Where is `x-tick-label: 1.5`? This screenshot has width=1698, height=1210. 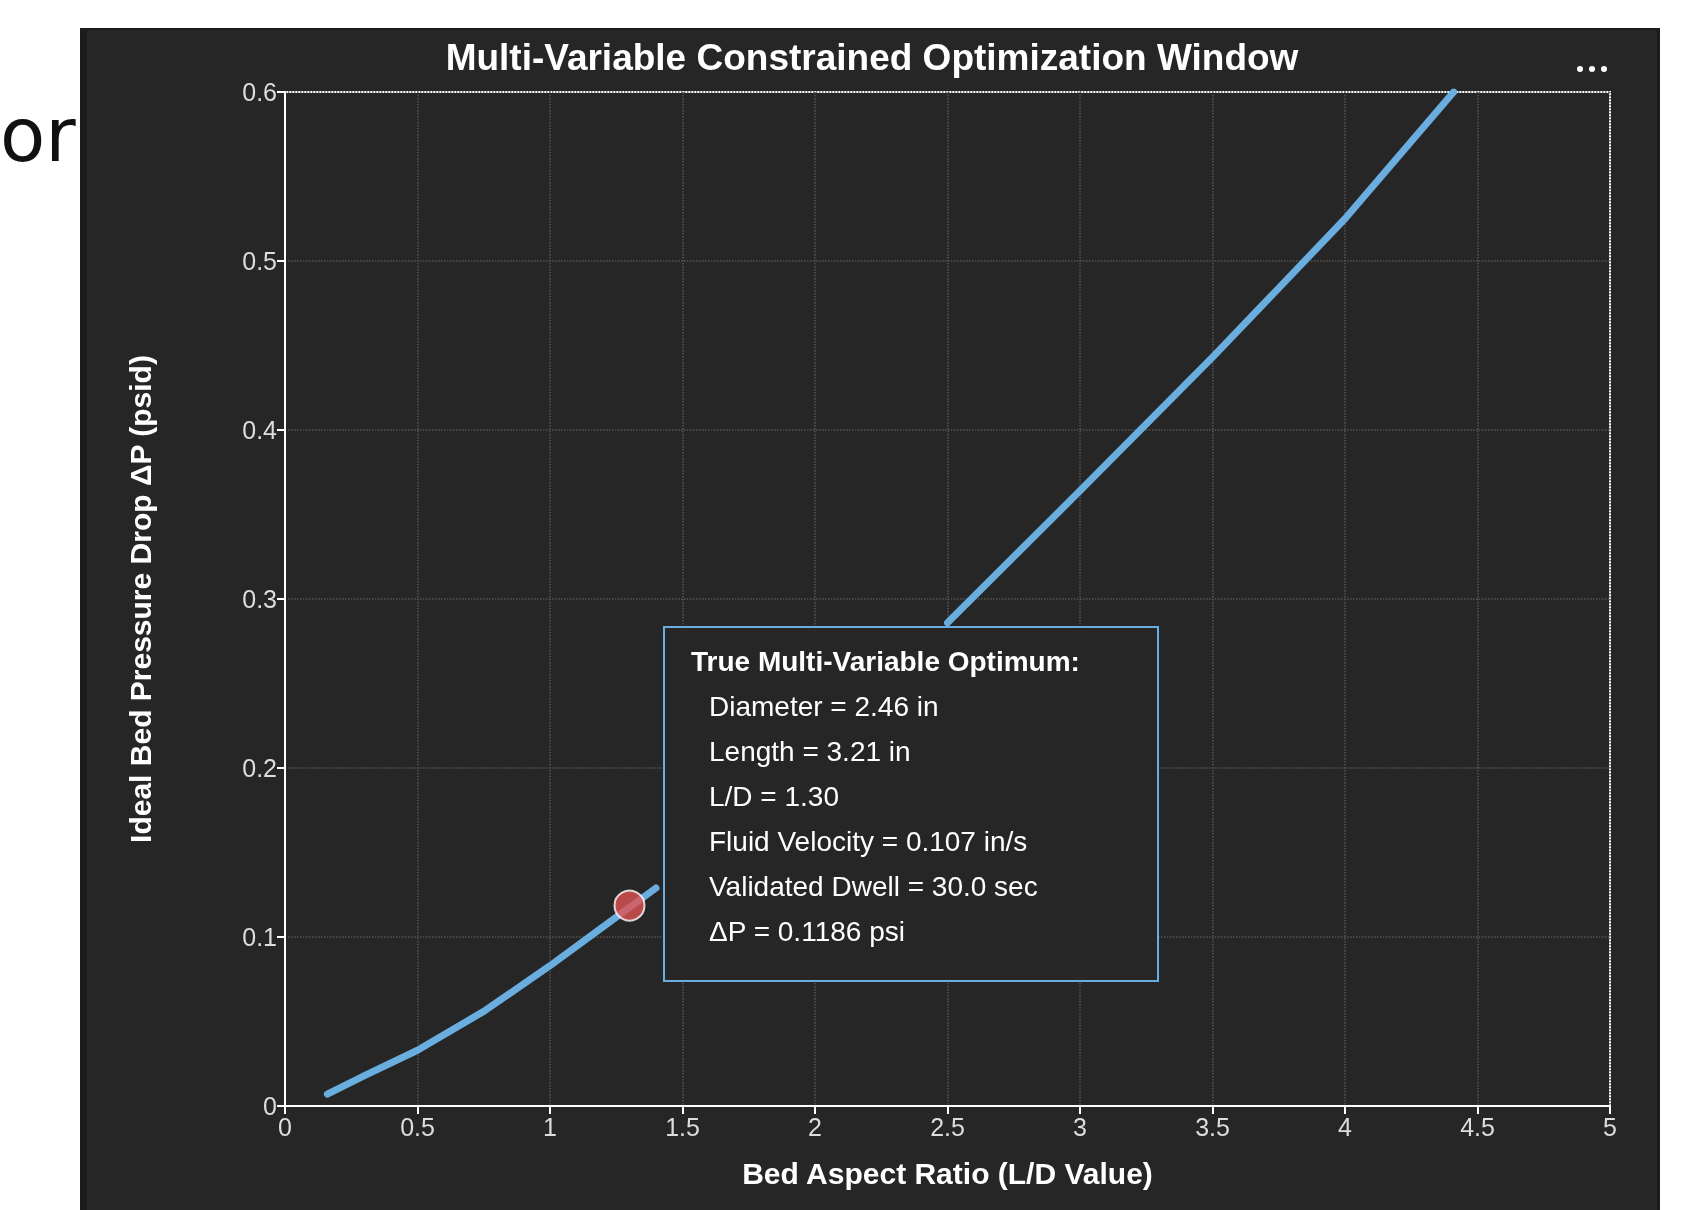
x-tick-label: 1.5 is located at coordinates (682, 1126).